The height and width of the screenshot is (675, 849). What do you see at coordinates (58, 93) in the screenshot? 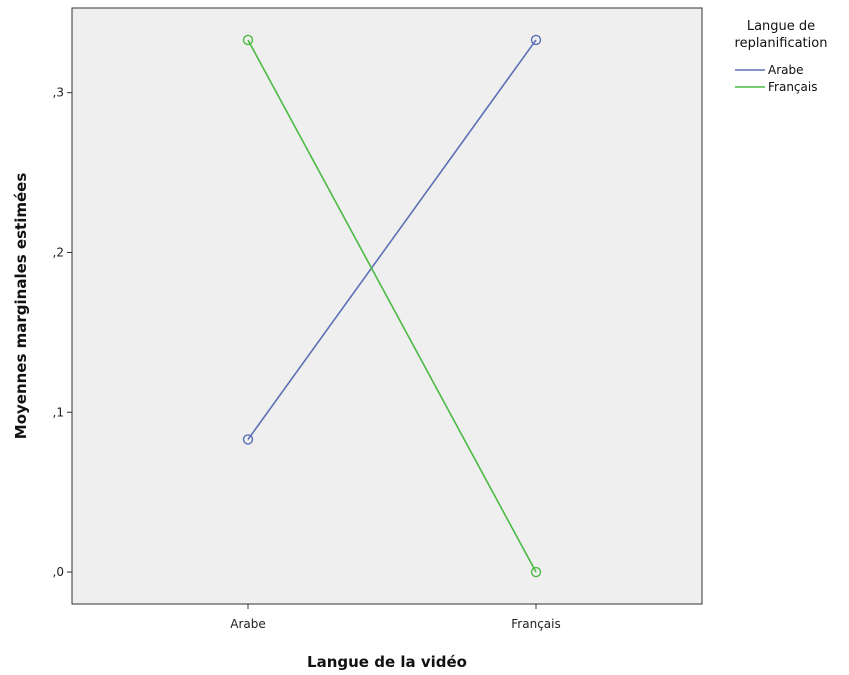
I see `y-tick-label: ,3` at bounding box center [58, 93].